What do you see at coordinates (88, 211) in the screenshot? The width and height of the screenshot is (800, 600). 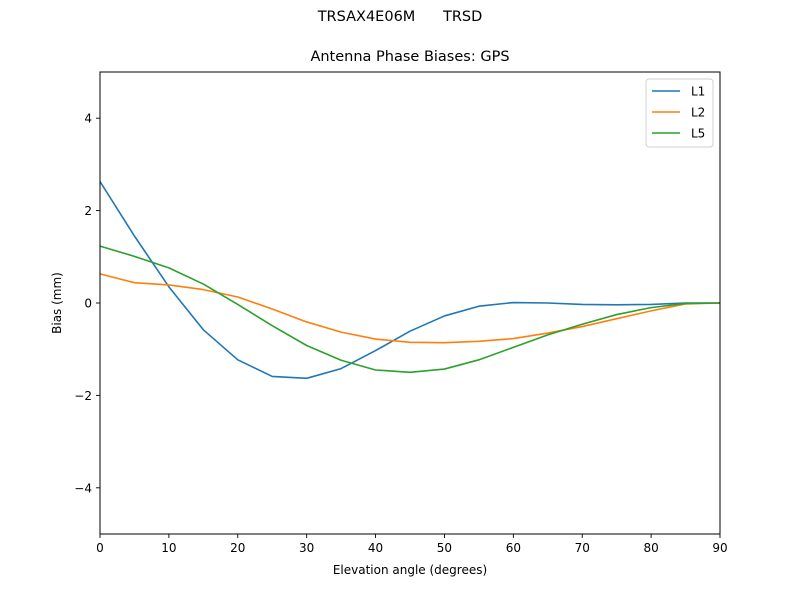 I see `y-tick-label: 2` at bounding box center [88, 211].